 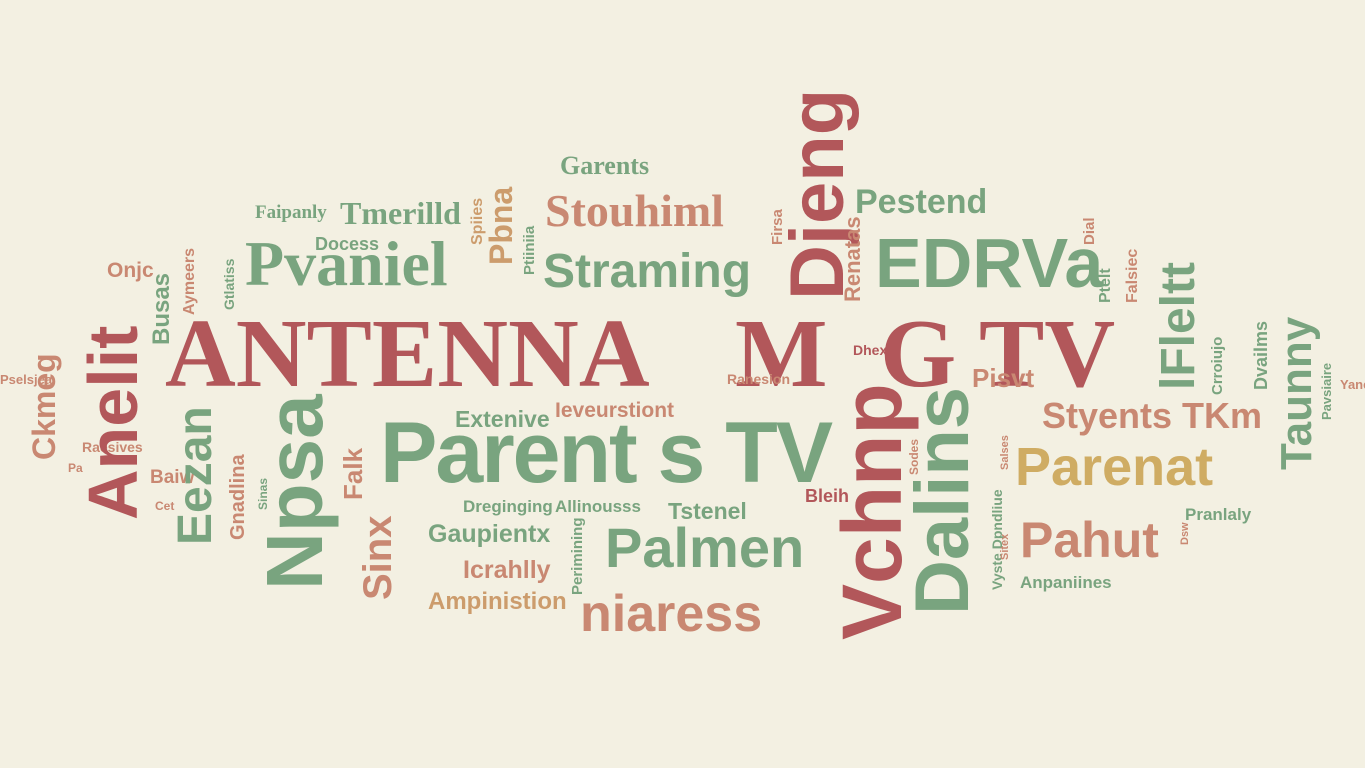 I want to click on word-dalins: Dalins, so click(x=942, y=500).